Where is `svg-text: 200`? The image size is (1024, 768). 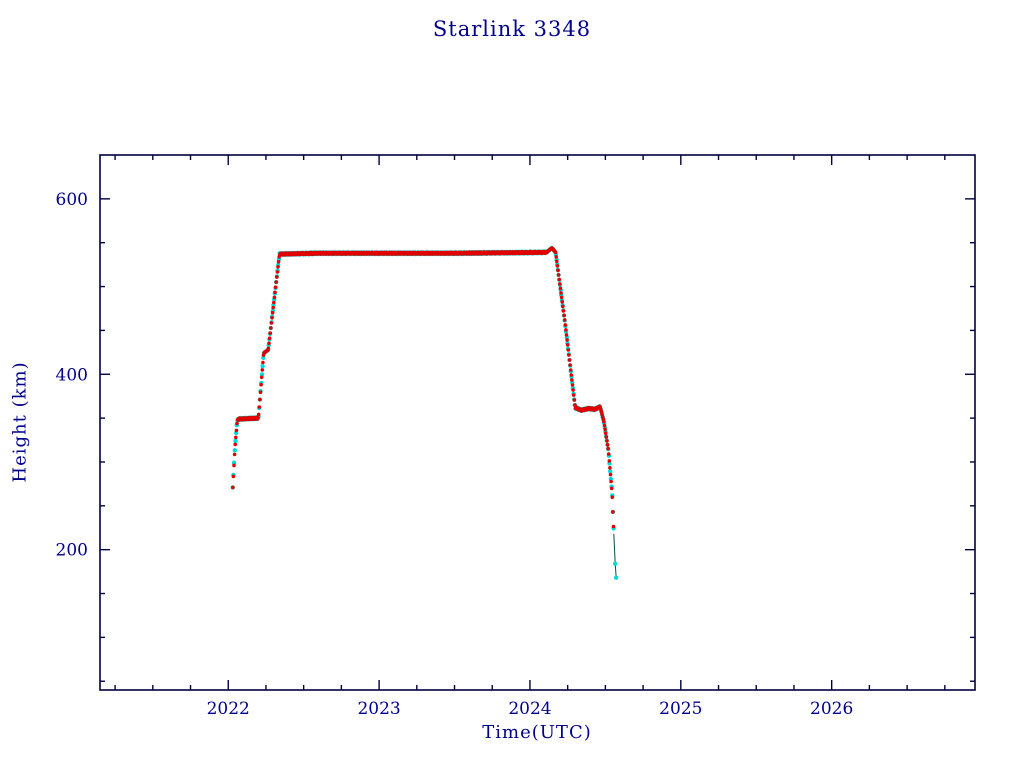
svg-text: 200 is located at coordinates (72, 551).